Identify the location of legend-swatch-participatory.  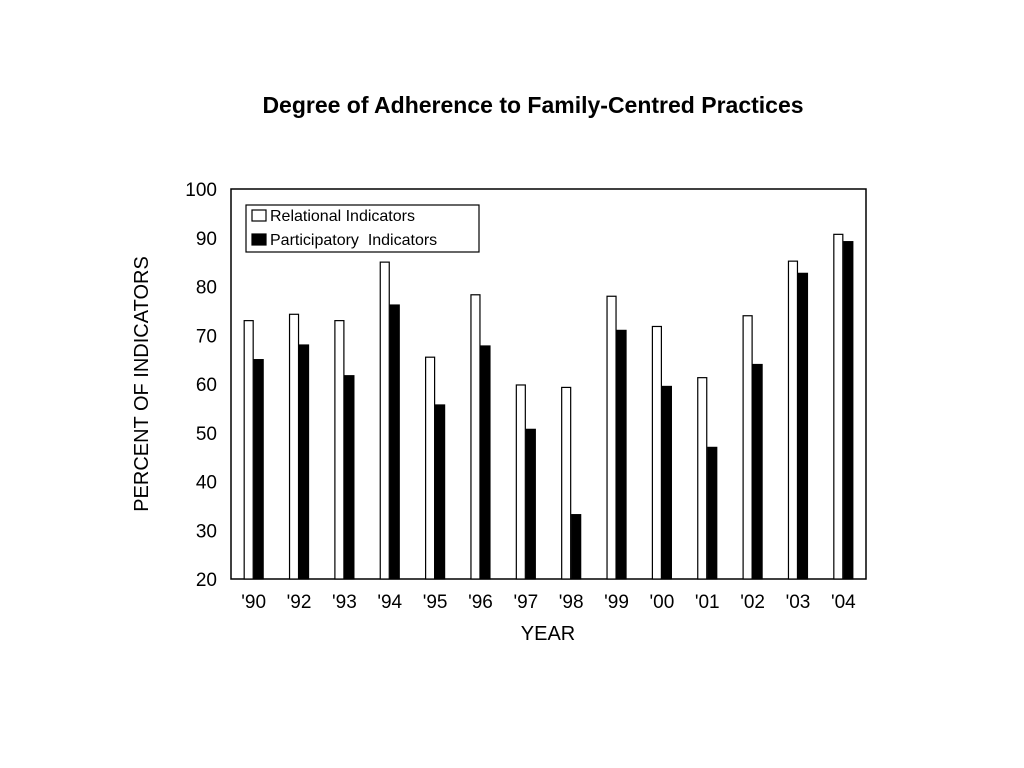
(259, 239).